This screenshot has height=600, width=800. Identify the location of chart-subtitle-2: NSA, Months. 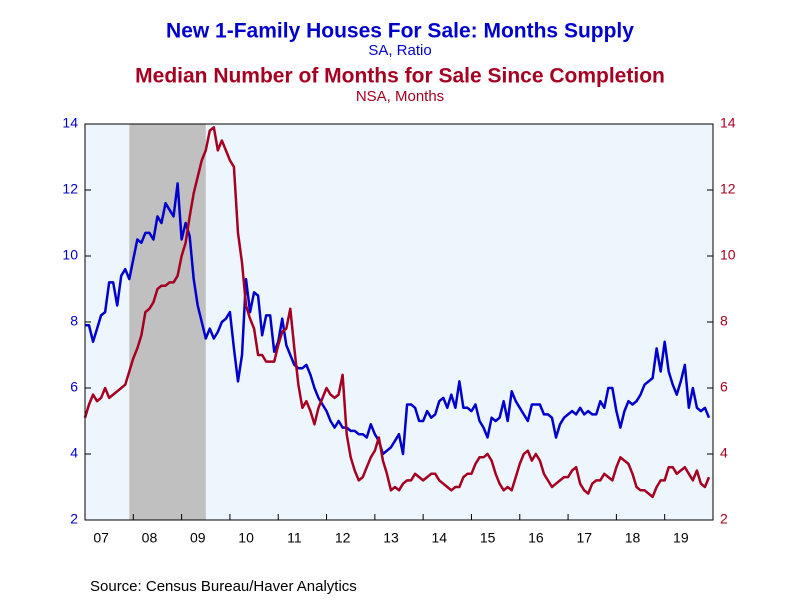
(400, 96).